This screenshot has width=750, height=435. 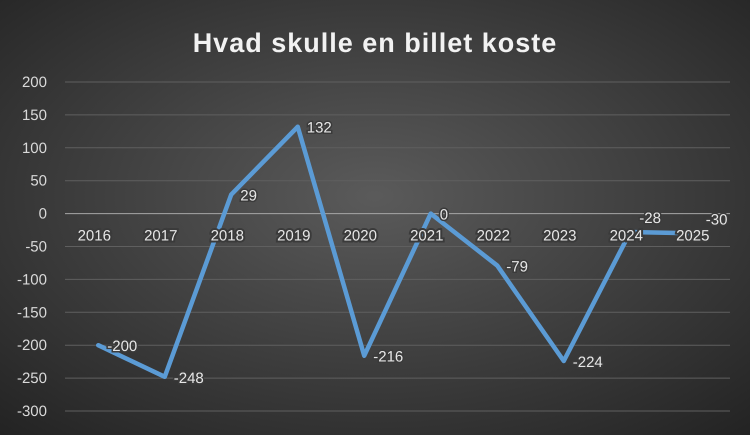 I want to click on y-tick-label: 50, so click(x=38, y=181).